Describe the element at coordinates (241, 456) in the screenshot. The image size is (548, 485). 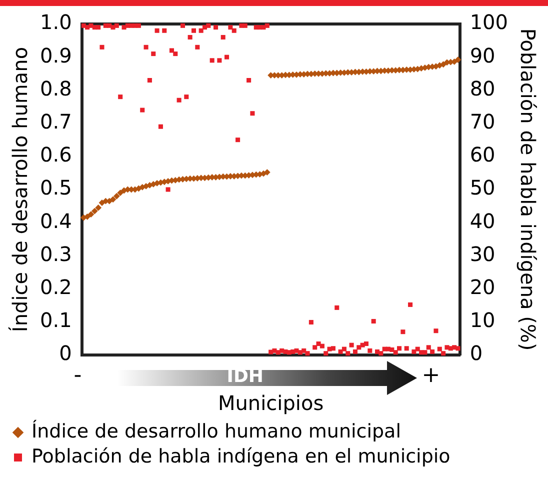
I see `legend-label: Población de habla indígena en el municipio` at that location.